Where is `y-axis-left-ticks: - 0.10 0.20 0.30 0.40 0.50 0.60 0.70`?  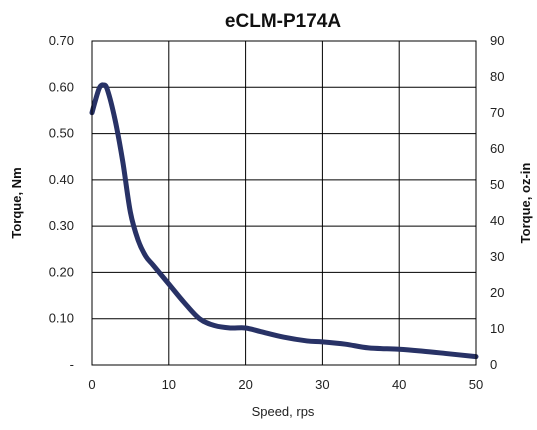 y-axis-left-ticks: - 0.10 0.20 0.30 0.40 0.50 0.60 0.70 is located at coordinates (61, 202).